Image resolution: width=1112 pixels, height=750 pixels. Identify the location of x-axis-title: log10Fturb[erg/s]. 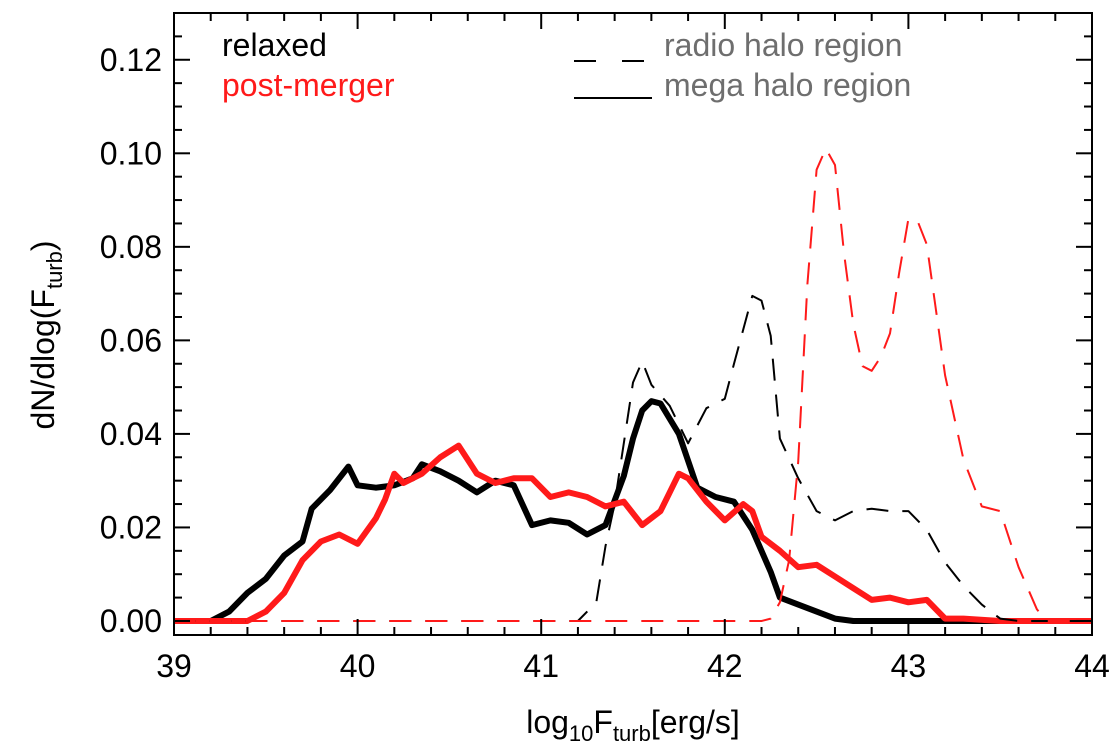
(633, 725).